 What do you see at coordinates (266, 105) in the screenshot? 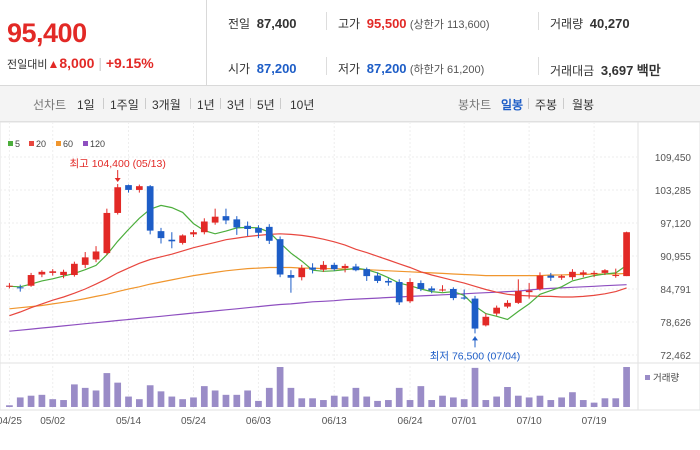
I see `tab-period-5y: 5년` at bounding box center [266, 105].